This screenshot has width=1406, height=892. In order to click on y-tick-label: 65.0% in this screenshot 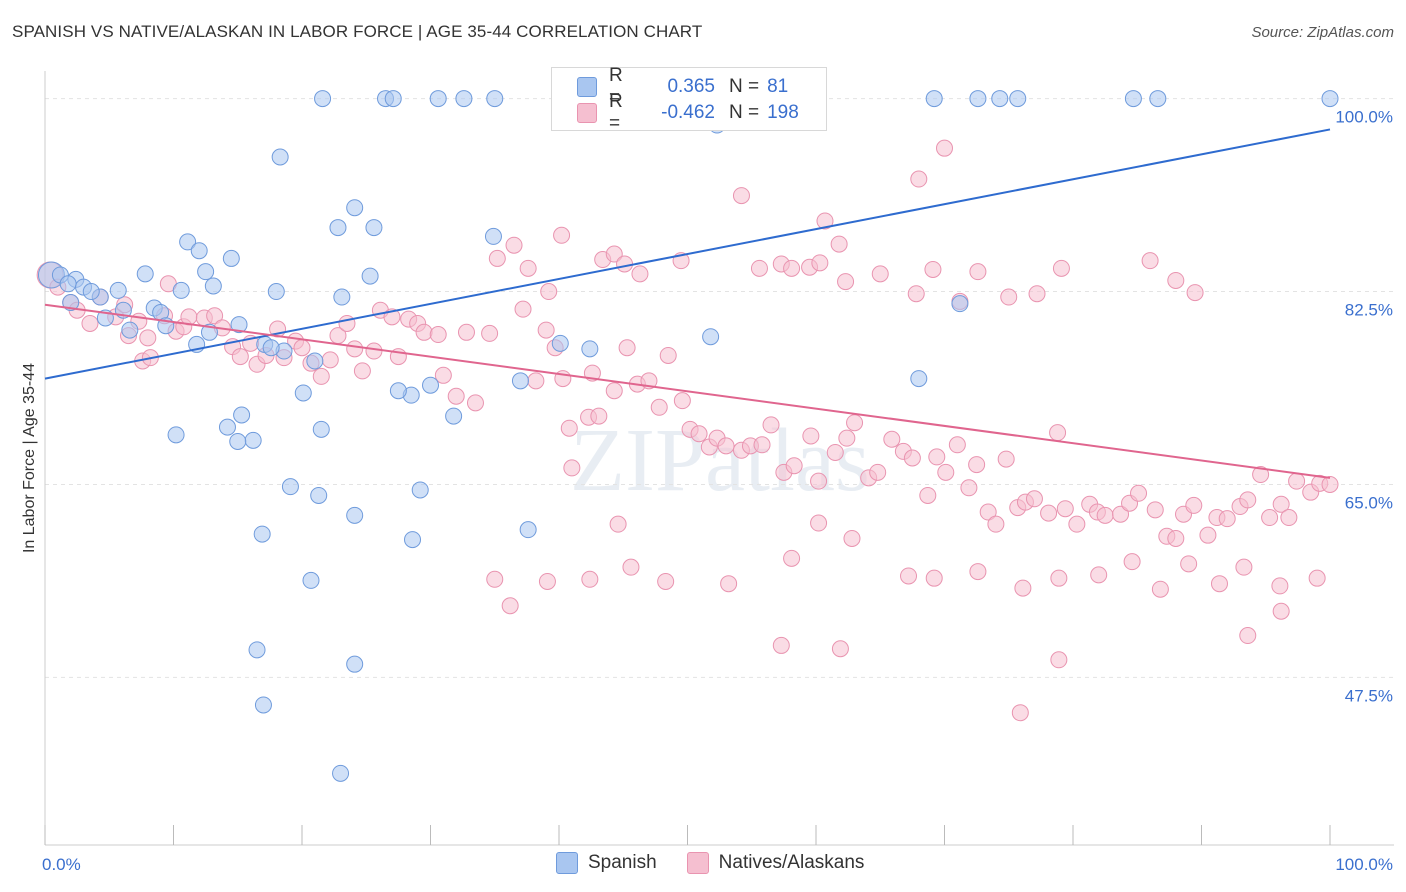, I will do `click(1369, 502)`.